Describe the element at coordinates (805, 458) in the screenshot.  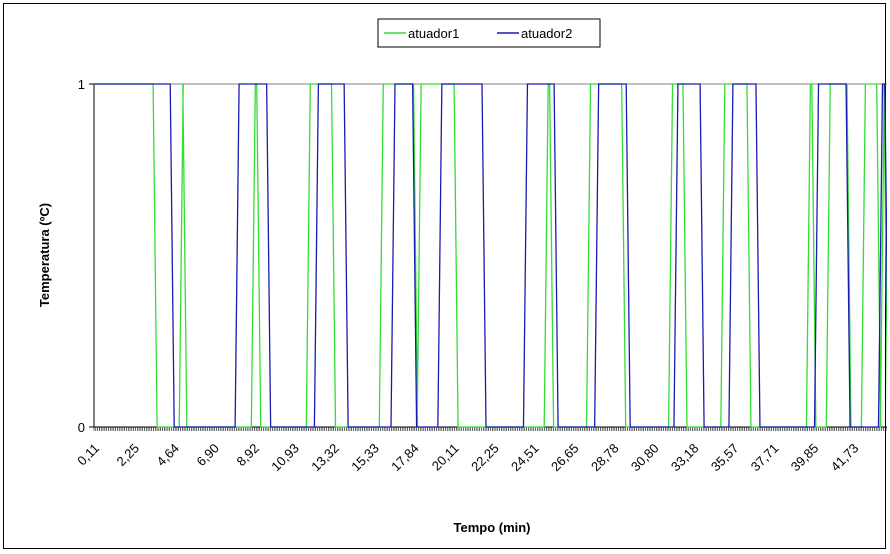
I see `x-tick-label: 39,85` at that location.